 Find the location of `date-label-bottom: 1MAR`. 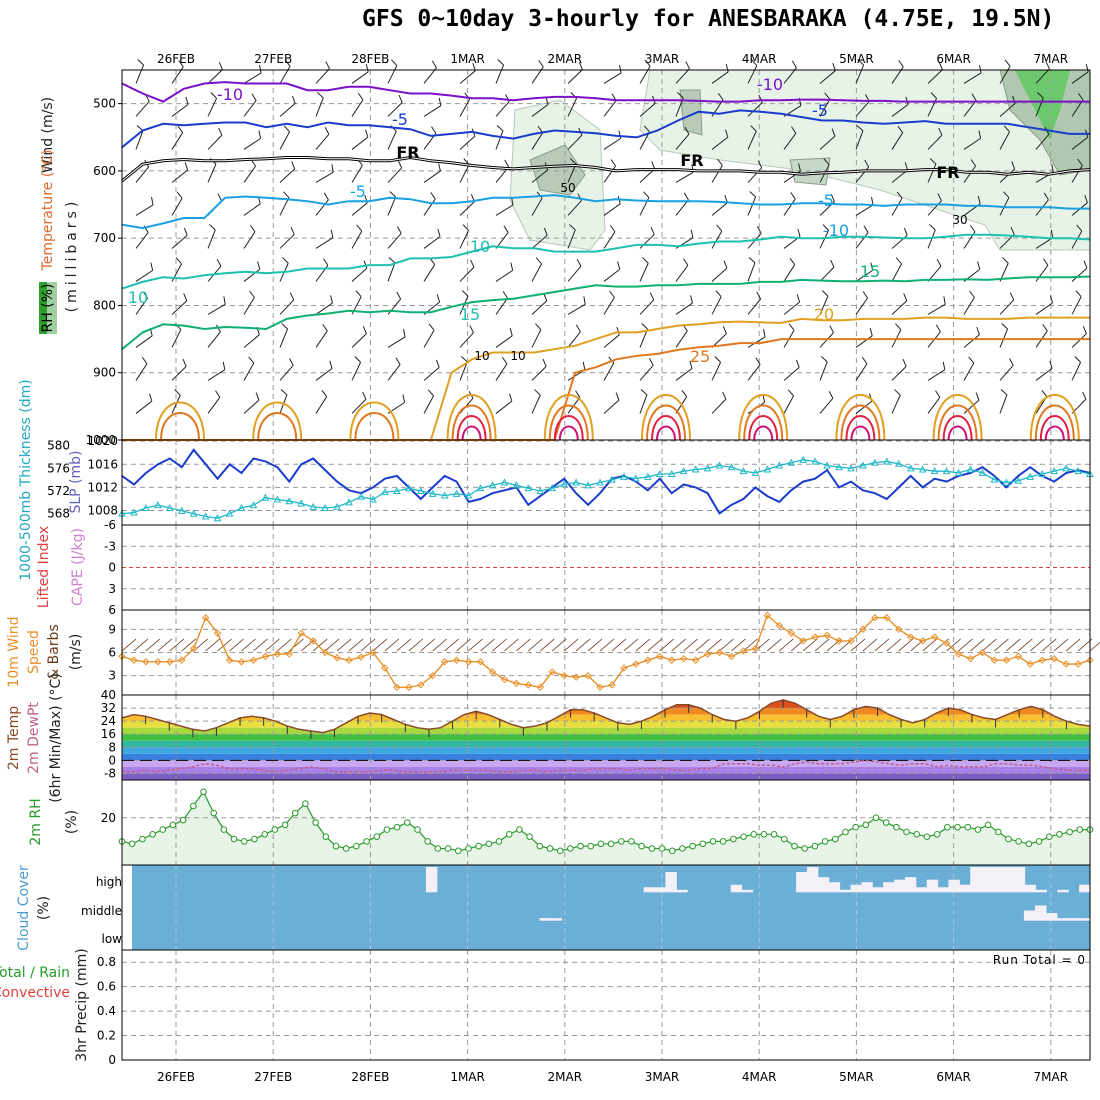

date-label-bottom: 1MAR is located at coordinates (467, 1077).